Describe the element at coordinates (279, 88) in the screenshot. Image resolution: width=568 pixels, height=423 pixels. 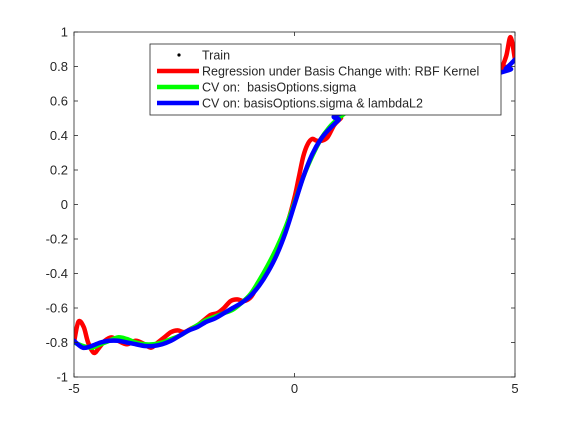
I see `legend-label-2: CV on: basisOptions.sigma` at that location.